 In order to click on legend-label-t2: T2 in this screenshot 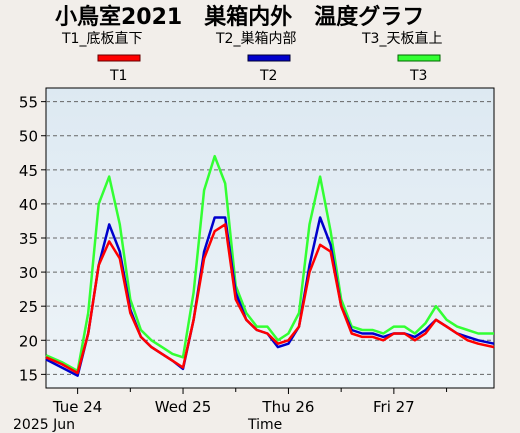, I will do `click(268, 76)`.